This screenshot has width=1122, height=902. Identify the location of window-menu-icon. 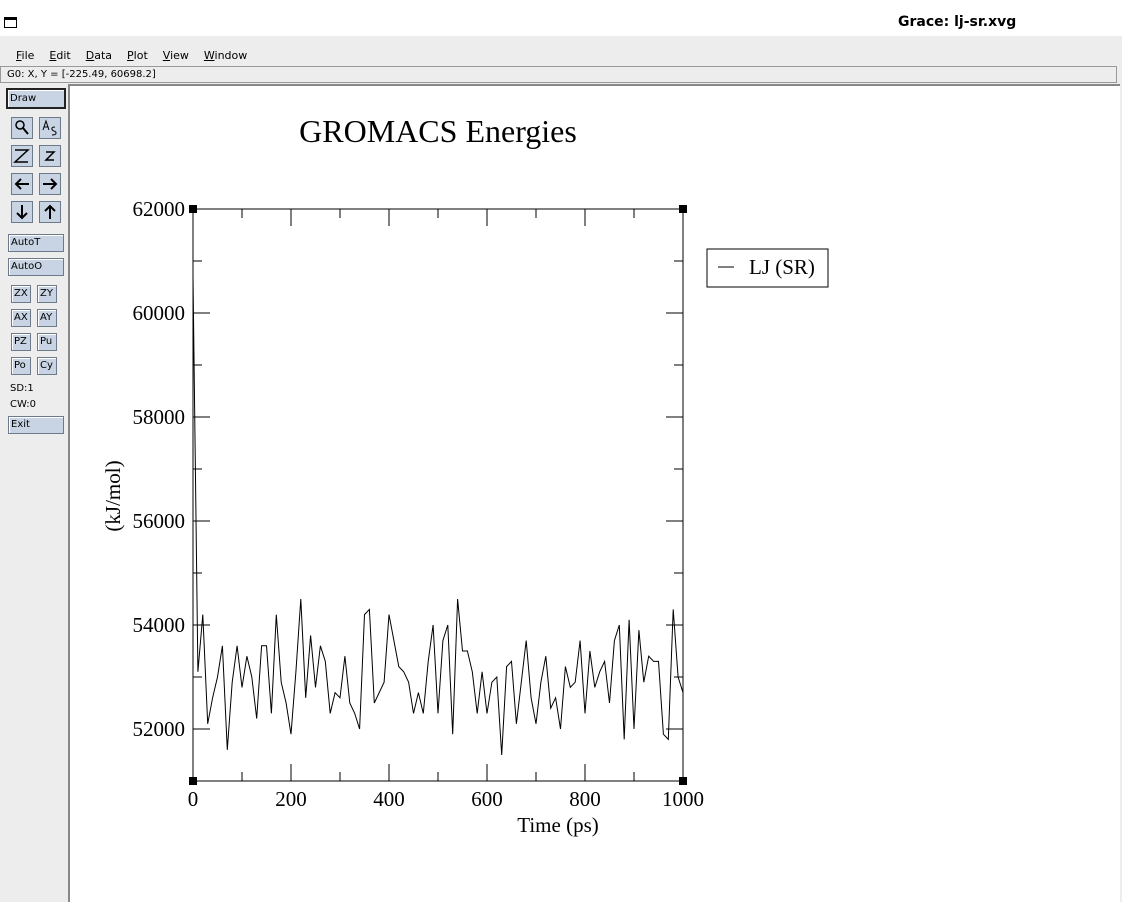
(10, 22).